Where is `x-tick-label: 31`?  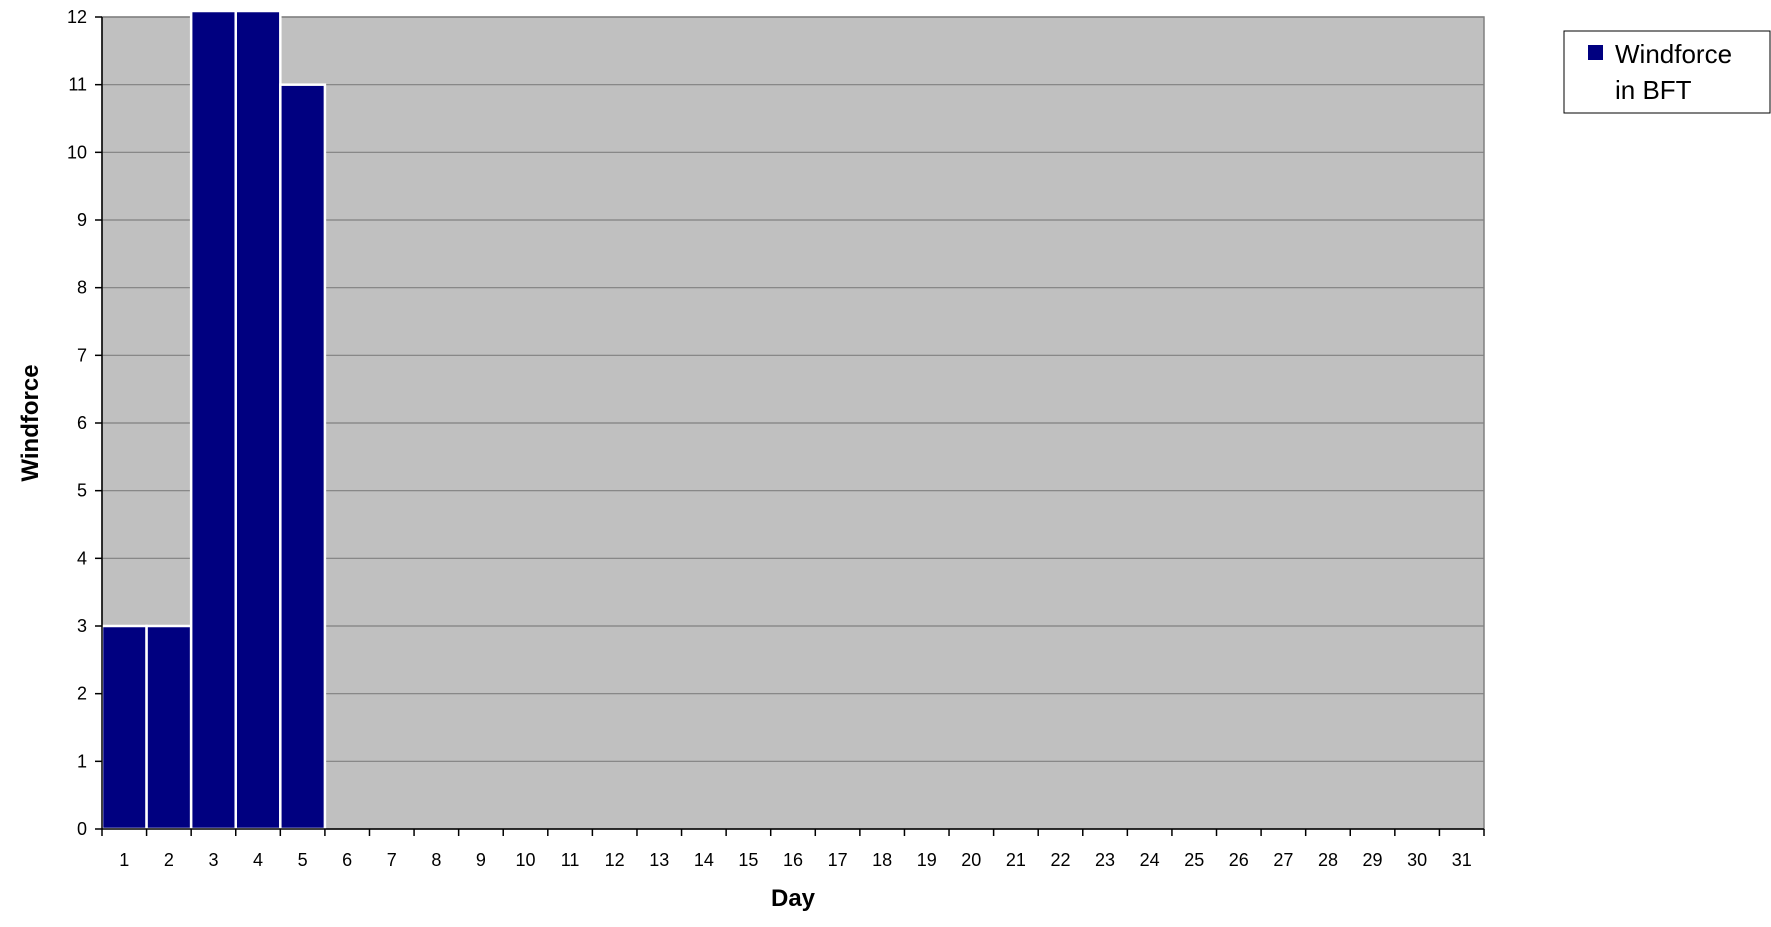
x-tick-label: 31 is located at coordinates (1462, 860).